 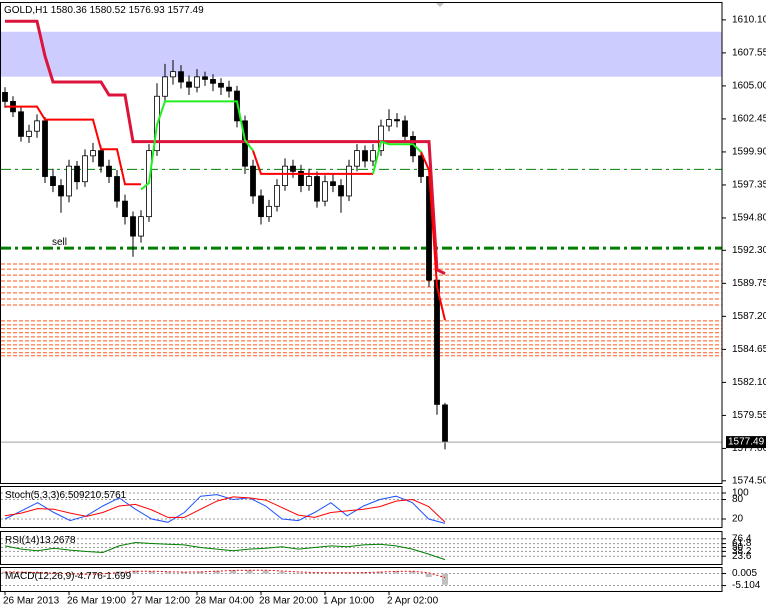 I want to click on y-tick-label: 61.8, so click(x=742, y=543).